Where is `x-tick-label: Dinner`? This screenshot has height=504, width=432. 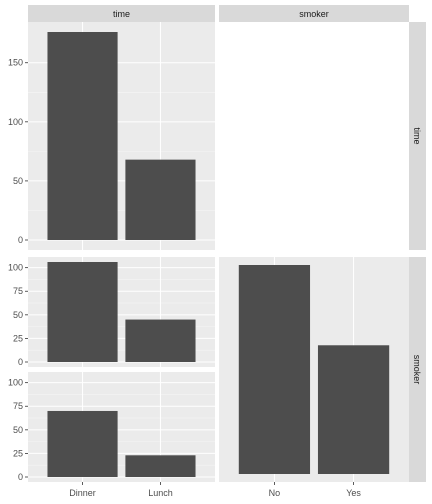
x-tick-label: Dinner is located at coordinates (82, 493).